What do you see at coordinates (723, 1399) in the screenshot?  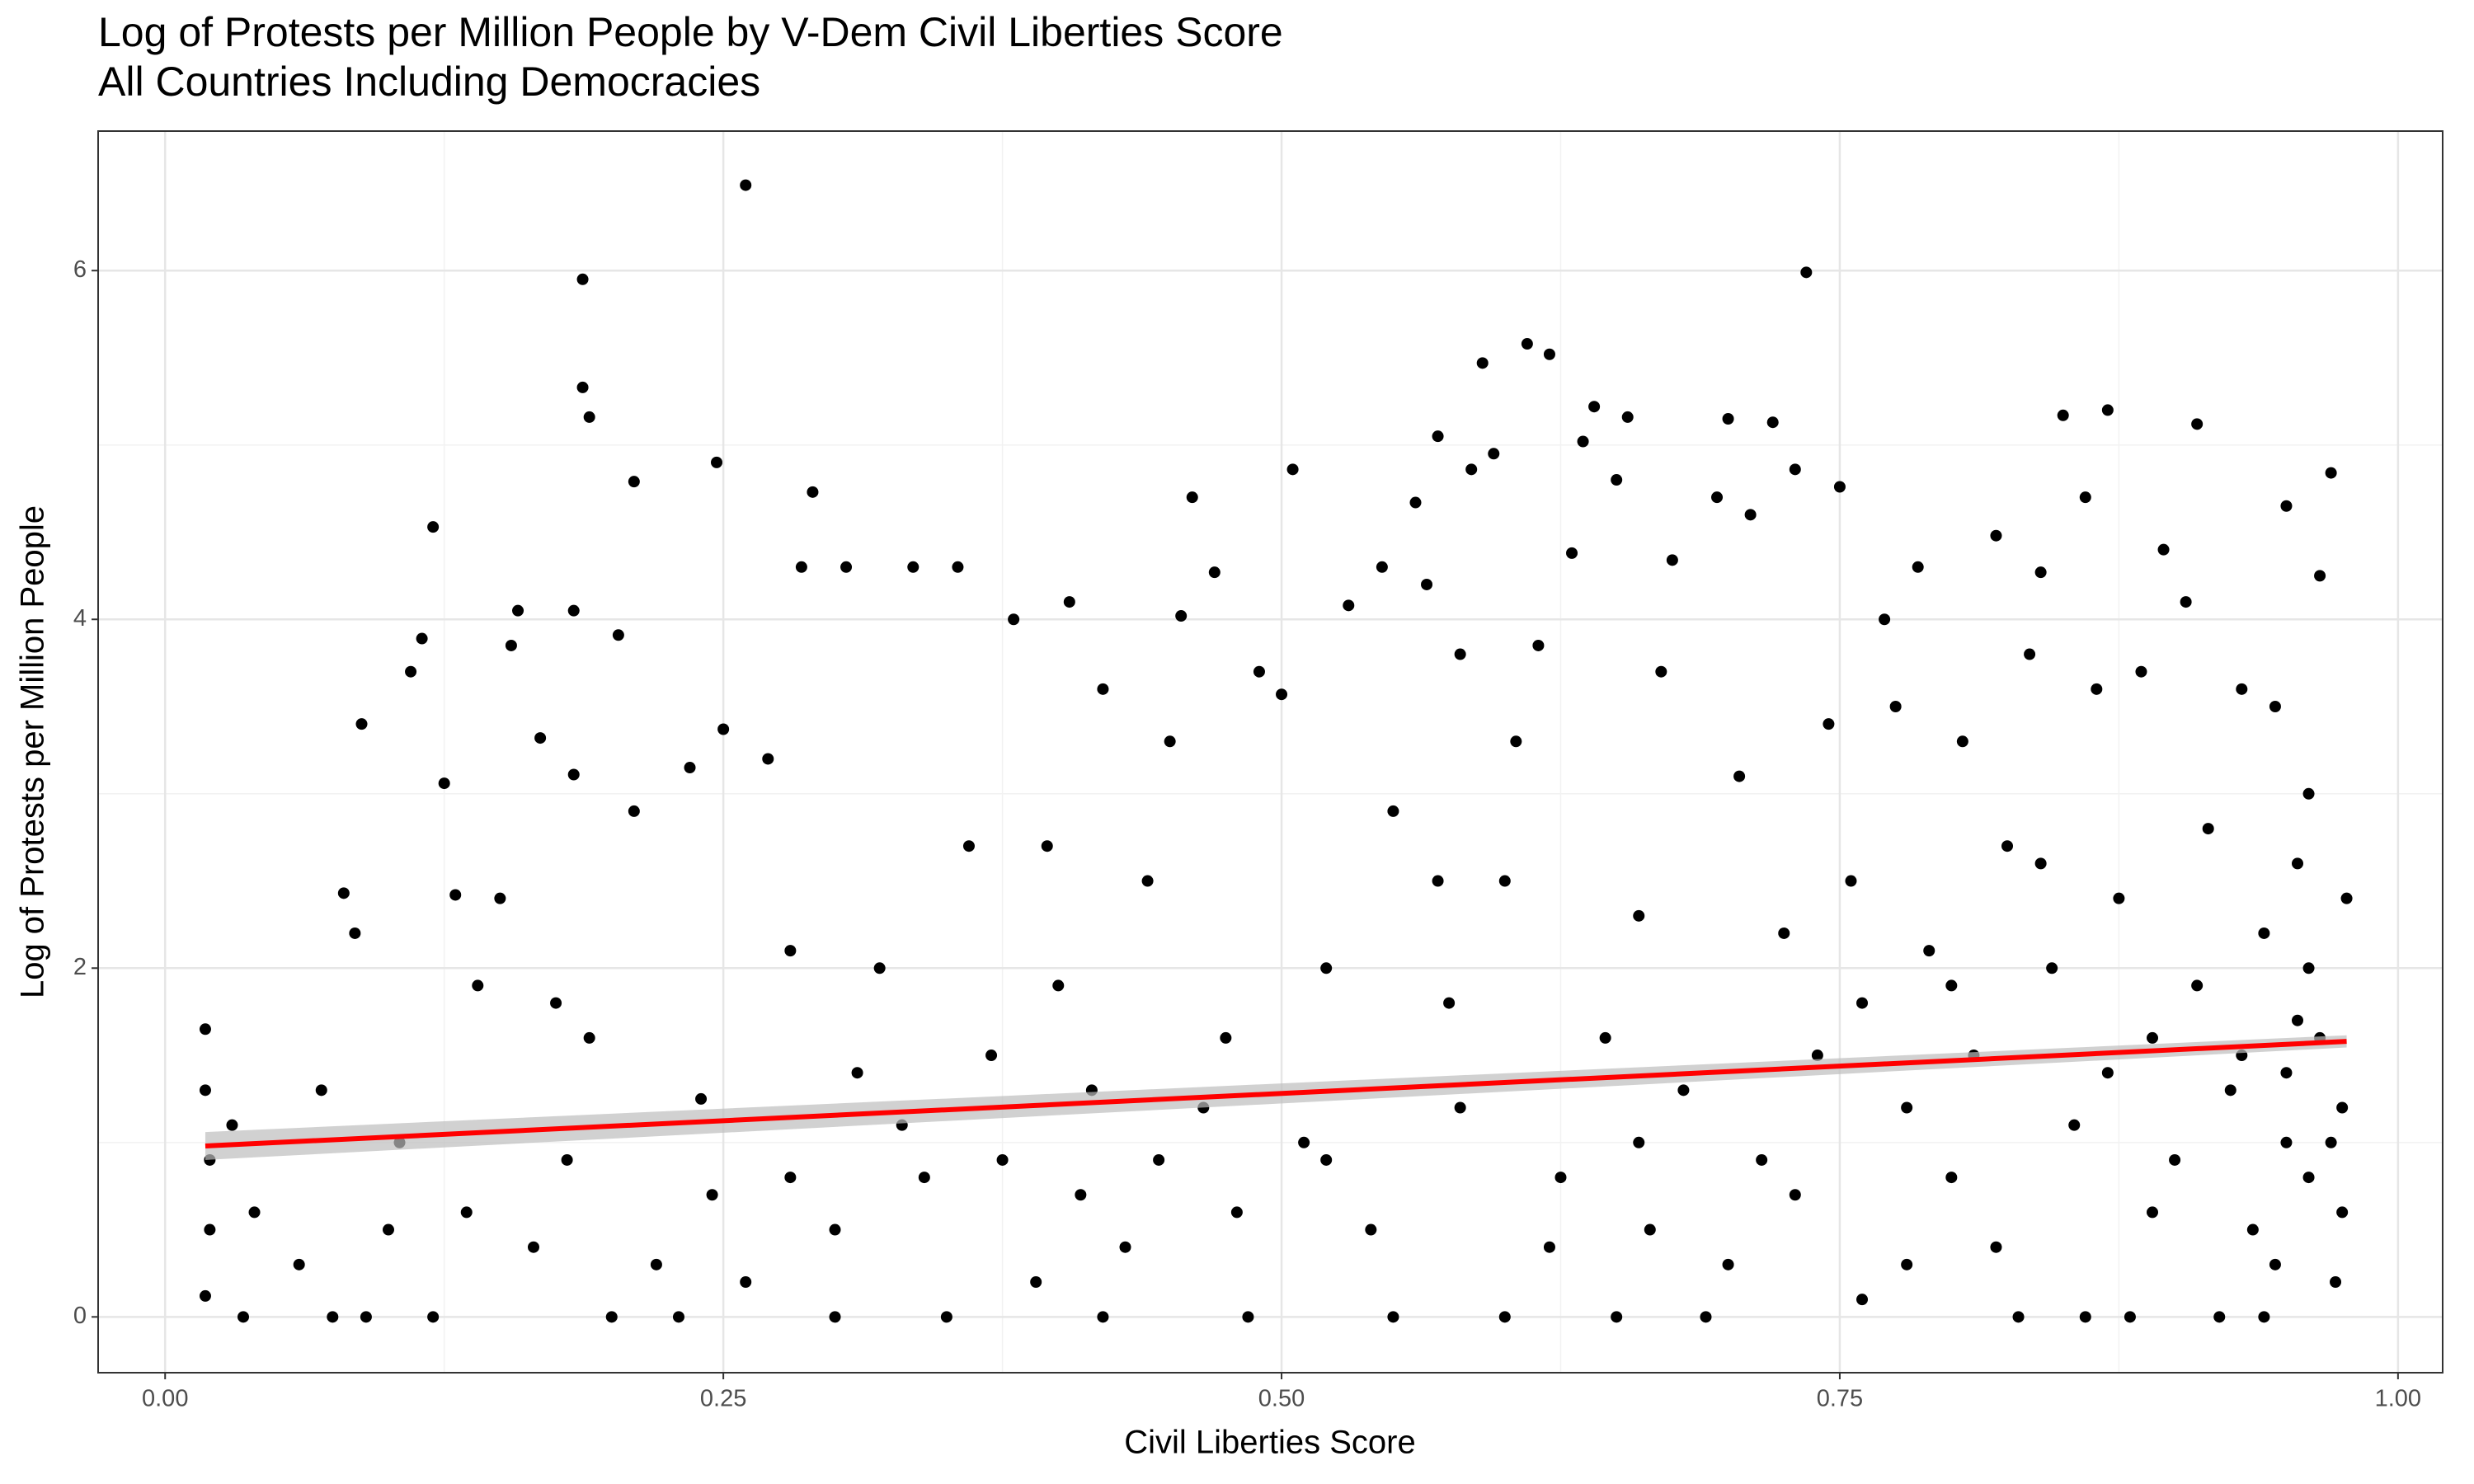 I see `x-tick-label: 0.25` at bounding box center [723, 1399].